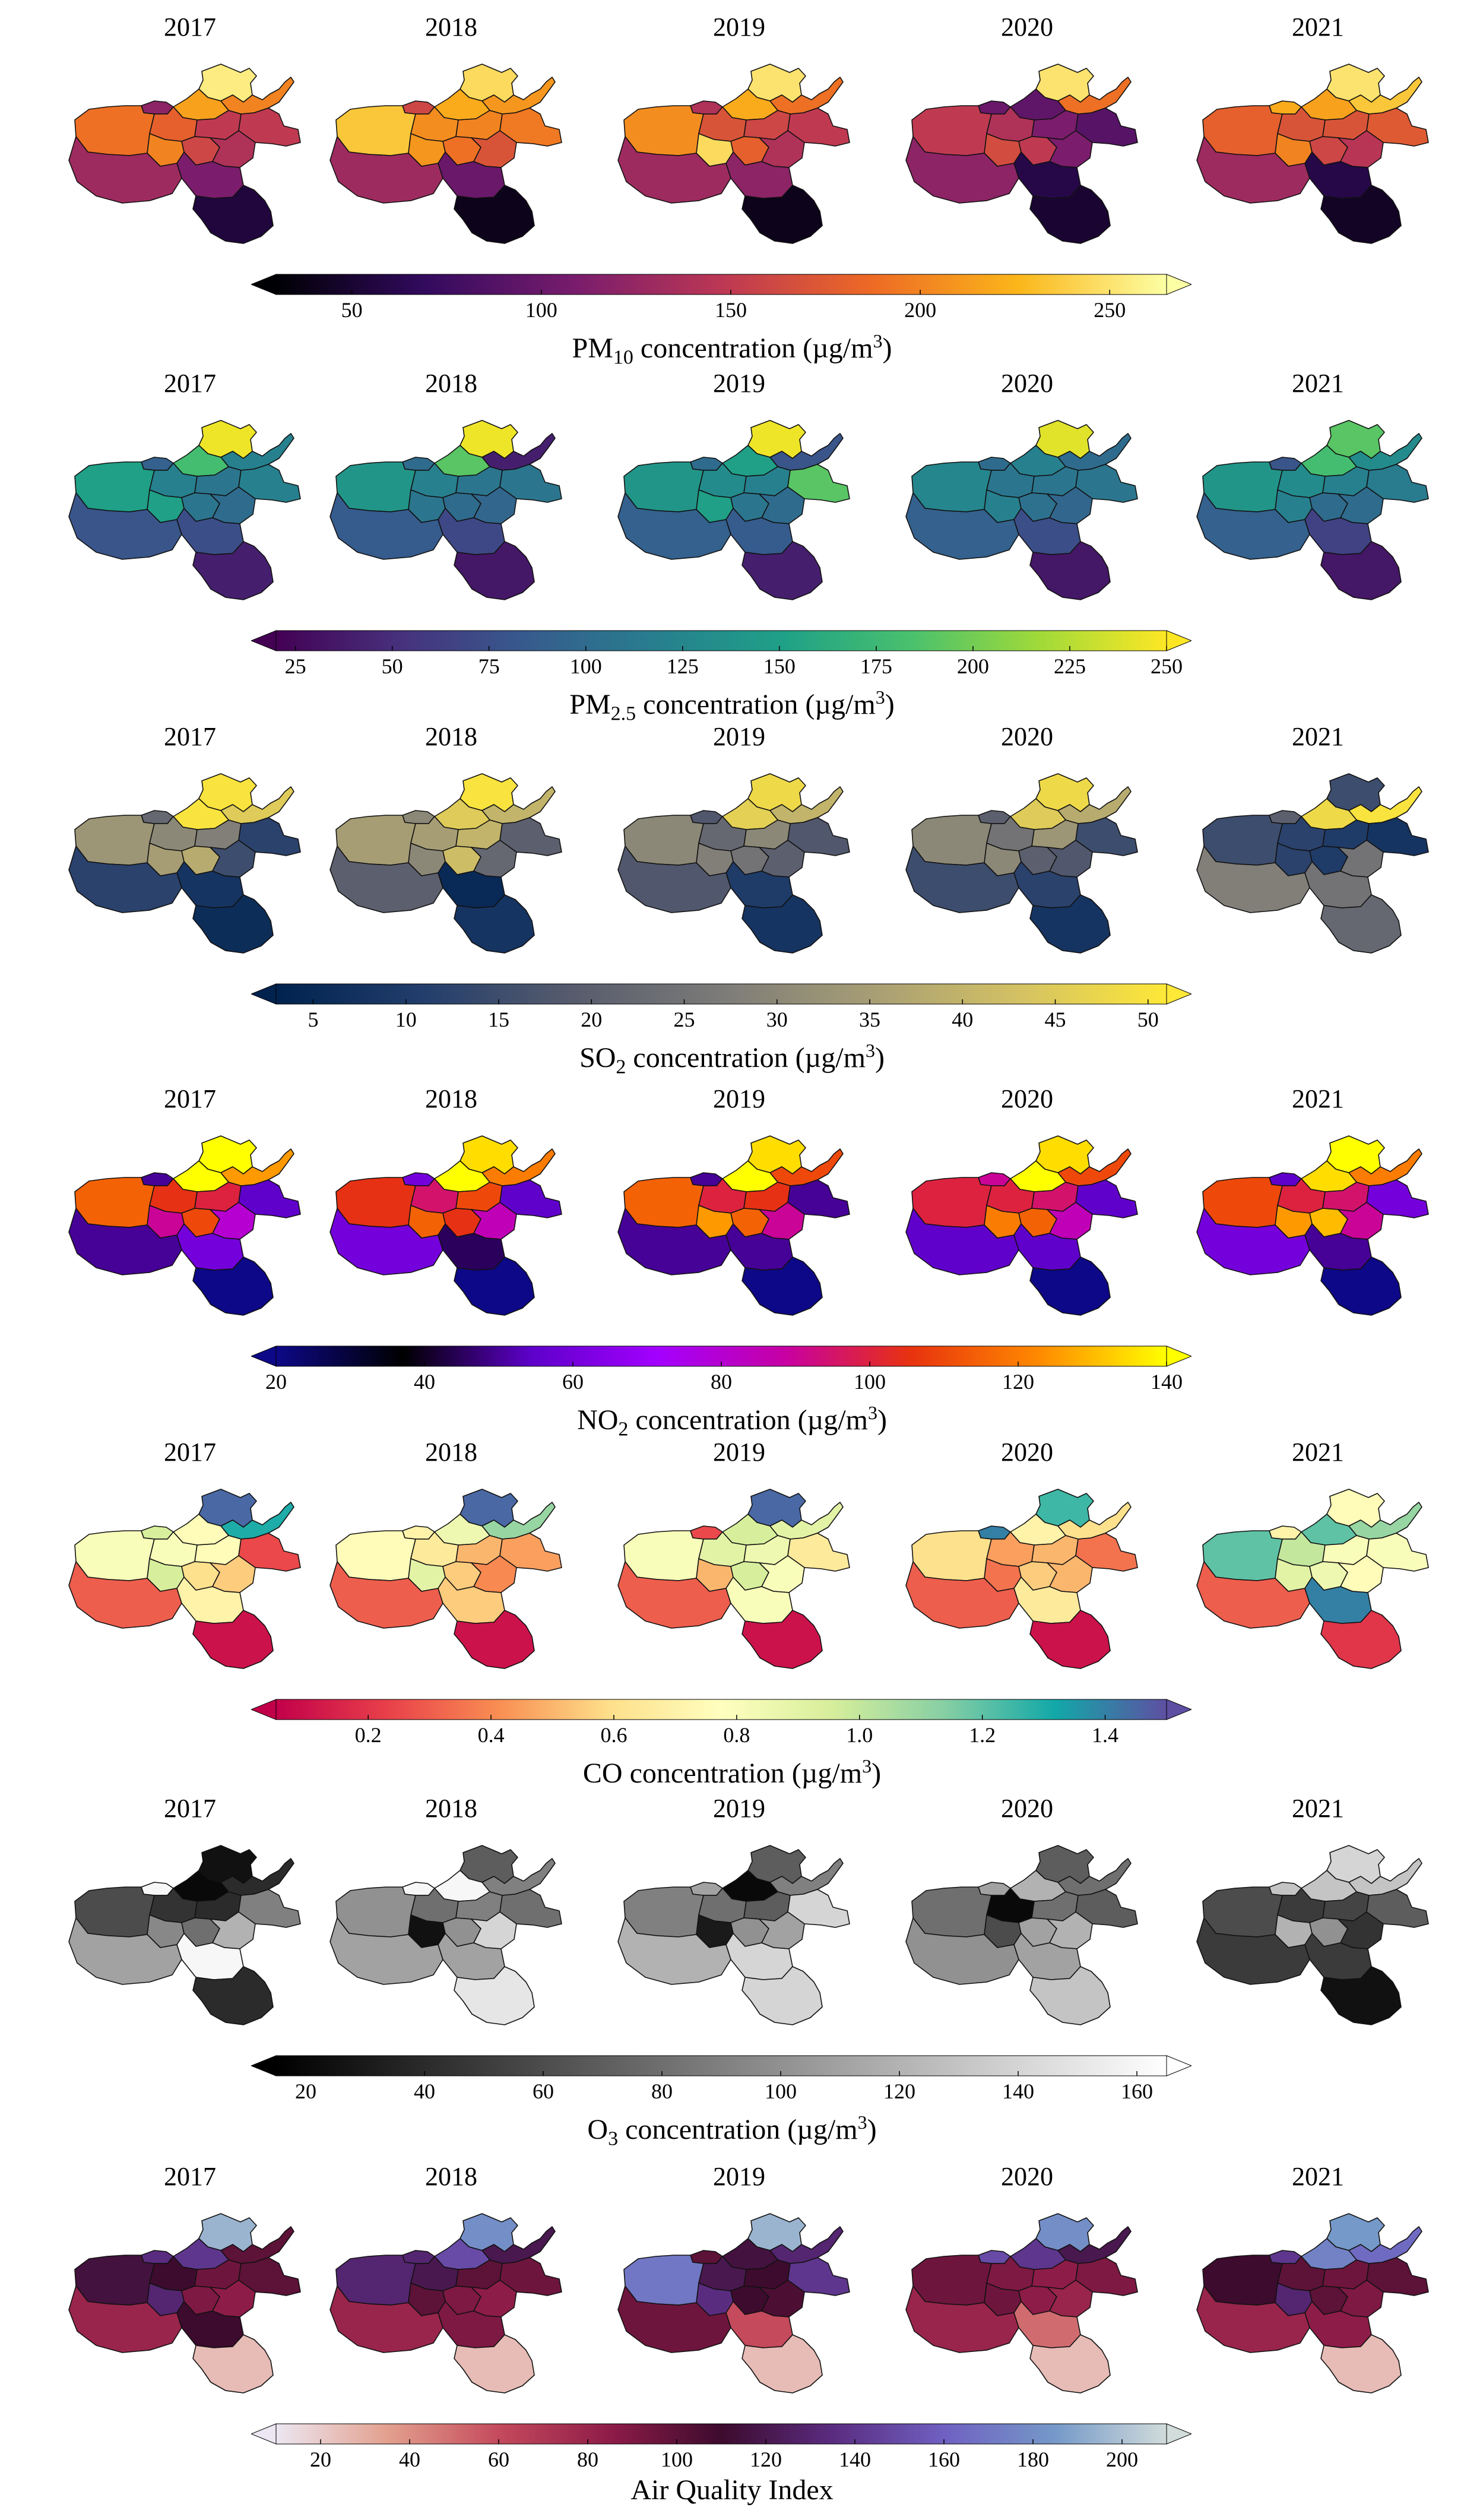 The image size is (1464, 2520). What do you see at coordinates (614, 1735) in the screenshot?
I see `colorbar-tick-label: 0.6` at bounding box center [614, 1735].